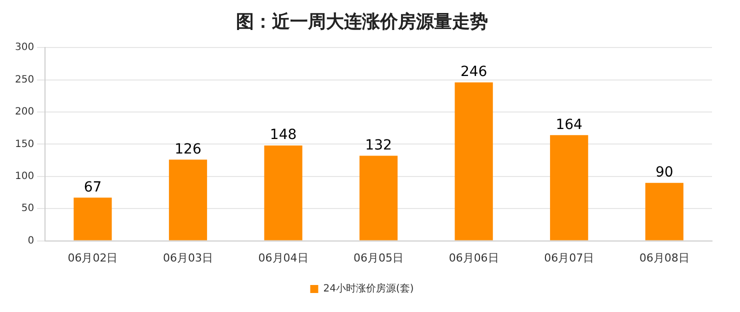 This screenshot has height=312, width=740. What do you see at coordinates (569, 124) in the screenshot?
I see `data-label: 164` at bounding box center [569, 124].